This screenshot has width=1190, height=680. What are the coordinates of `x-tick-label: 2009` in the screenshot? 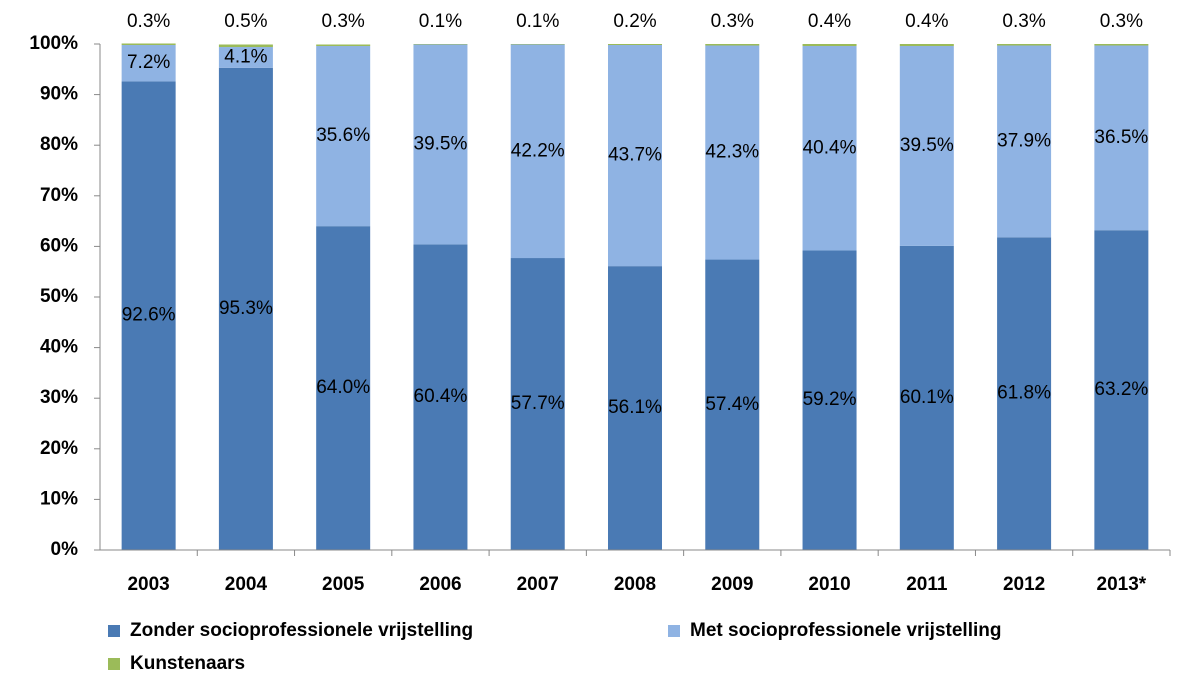 It's located at (732, 584).